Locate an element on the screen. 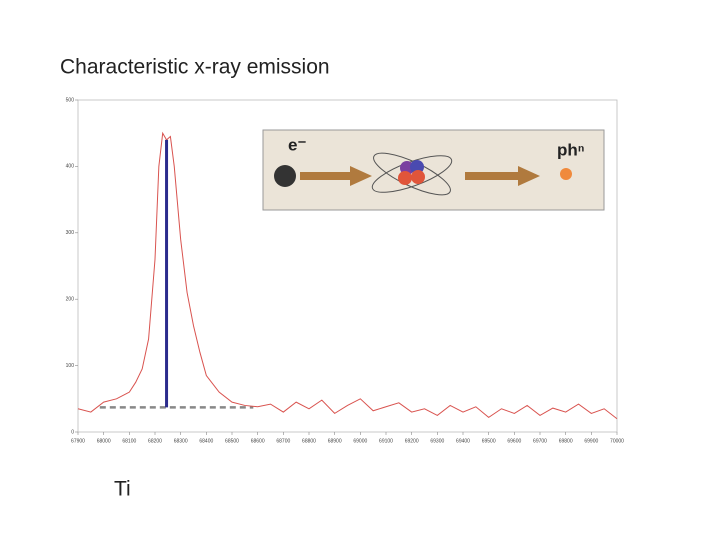 This screenshot has width=720, height=545. y-tick-label: 200 is located at coordinates (70, 300).